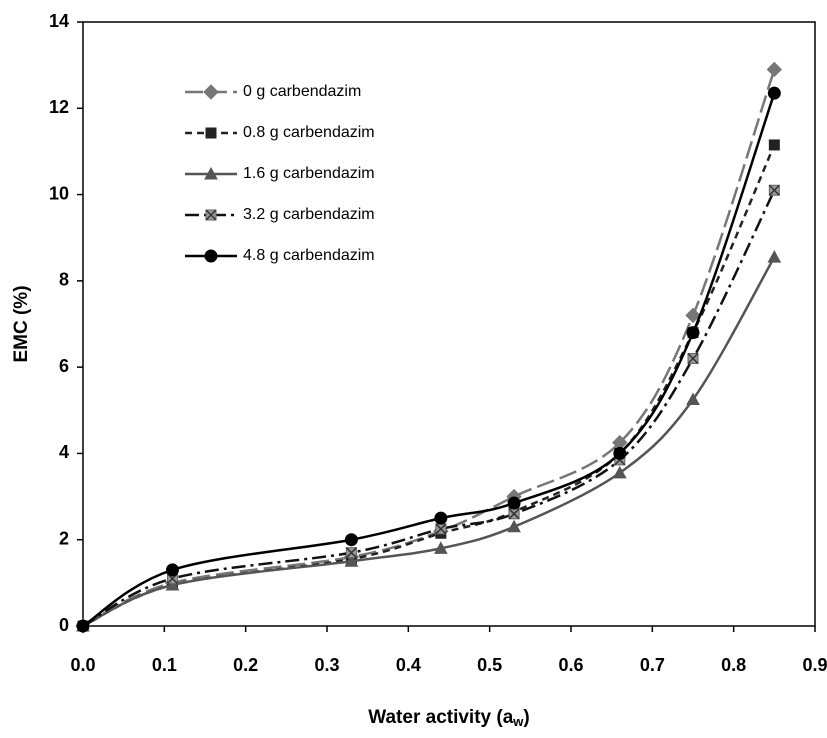 This screenshot has height=738, width=827. I want to click on y-tick-label: 10, so click(59, 193).